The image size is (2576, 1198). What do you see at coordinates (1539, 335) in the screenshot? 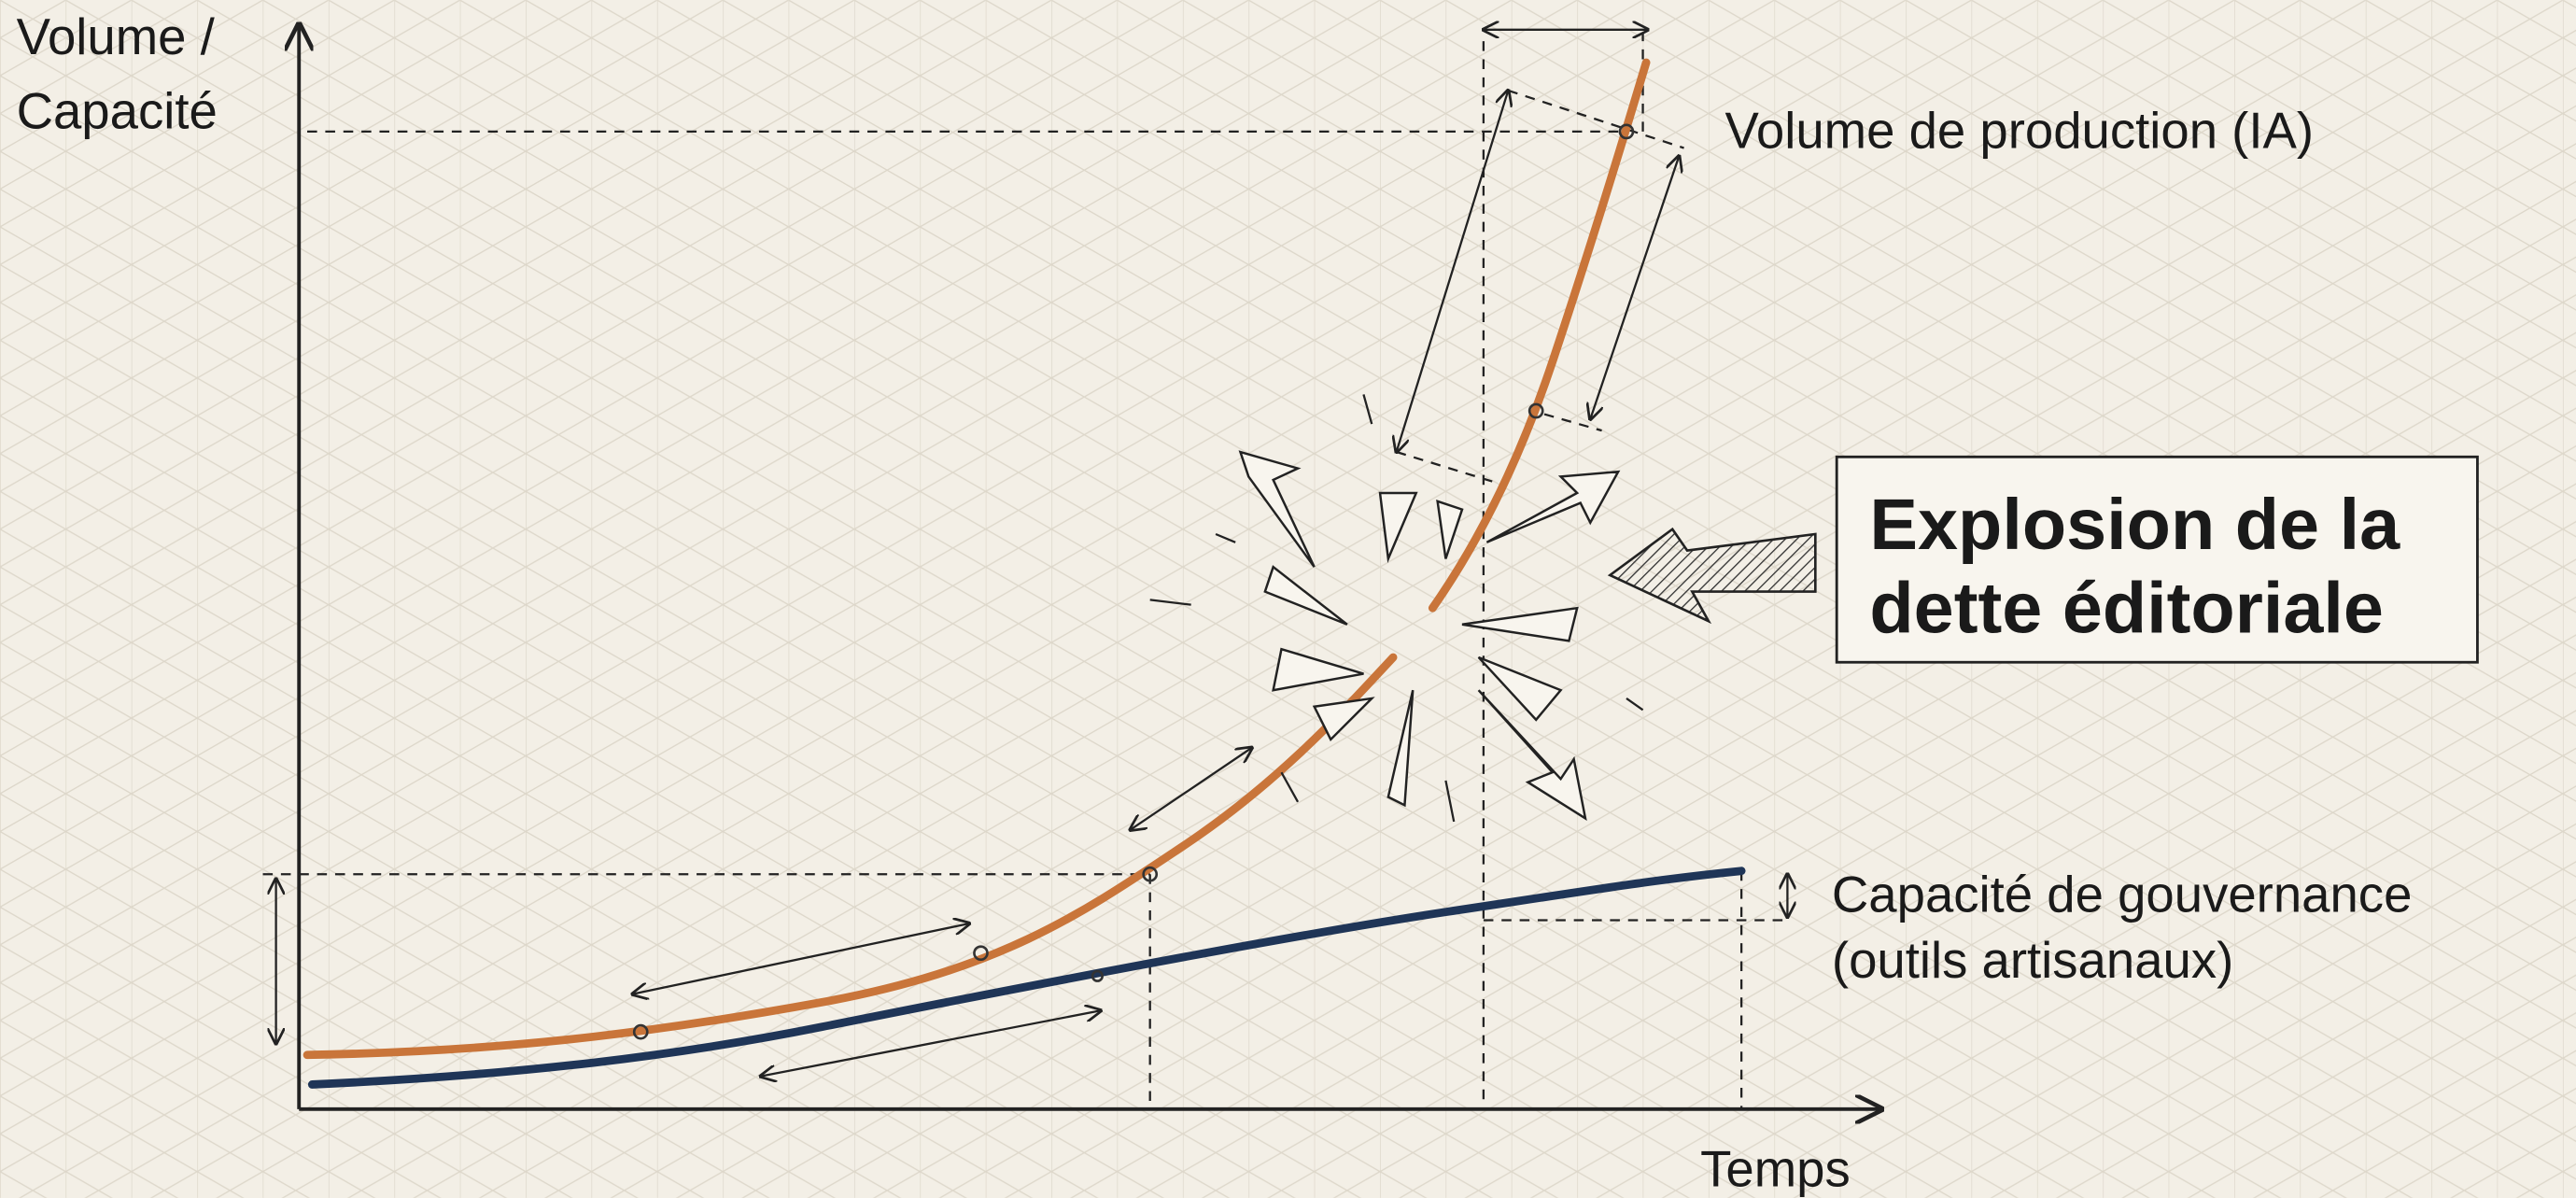
I see `production-curve-upper` at bounding box center [1539, 335].